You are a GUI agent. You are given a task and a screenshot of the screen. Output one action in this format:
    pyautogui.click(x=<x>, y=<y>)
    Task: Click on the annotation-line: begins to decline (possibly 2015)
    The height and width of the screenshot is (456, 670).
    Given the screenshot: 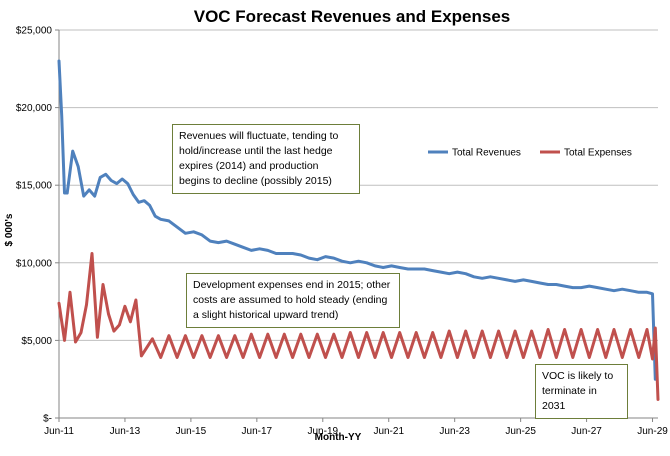 What is the action you would take?
    pyautogui.click(x=255, y=181)
    